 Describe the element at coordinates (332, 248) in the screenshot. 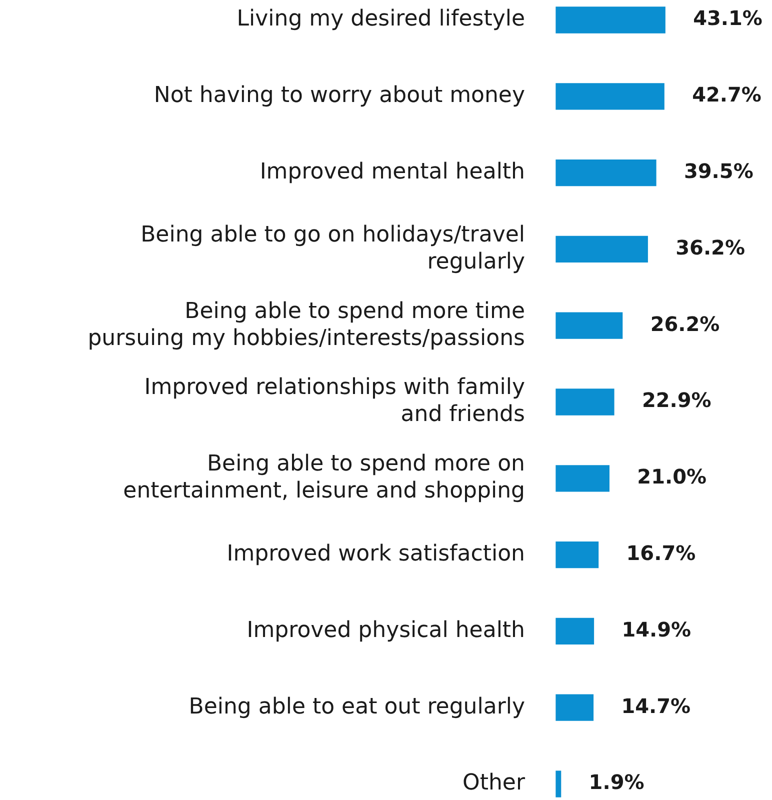

I see `y-tick-label: Being able to go on holidays/travel regularly` at that location.